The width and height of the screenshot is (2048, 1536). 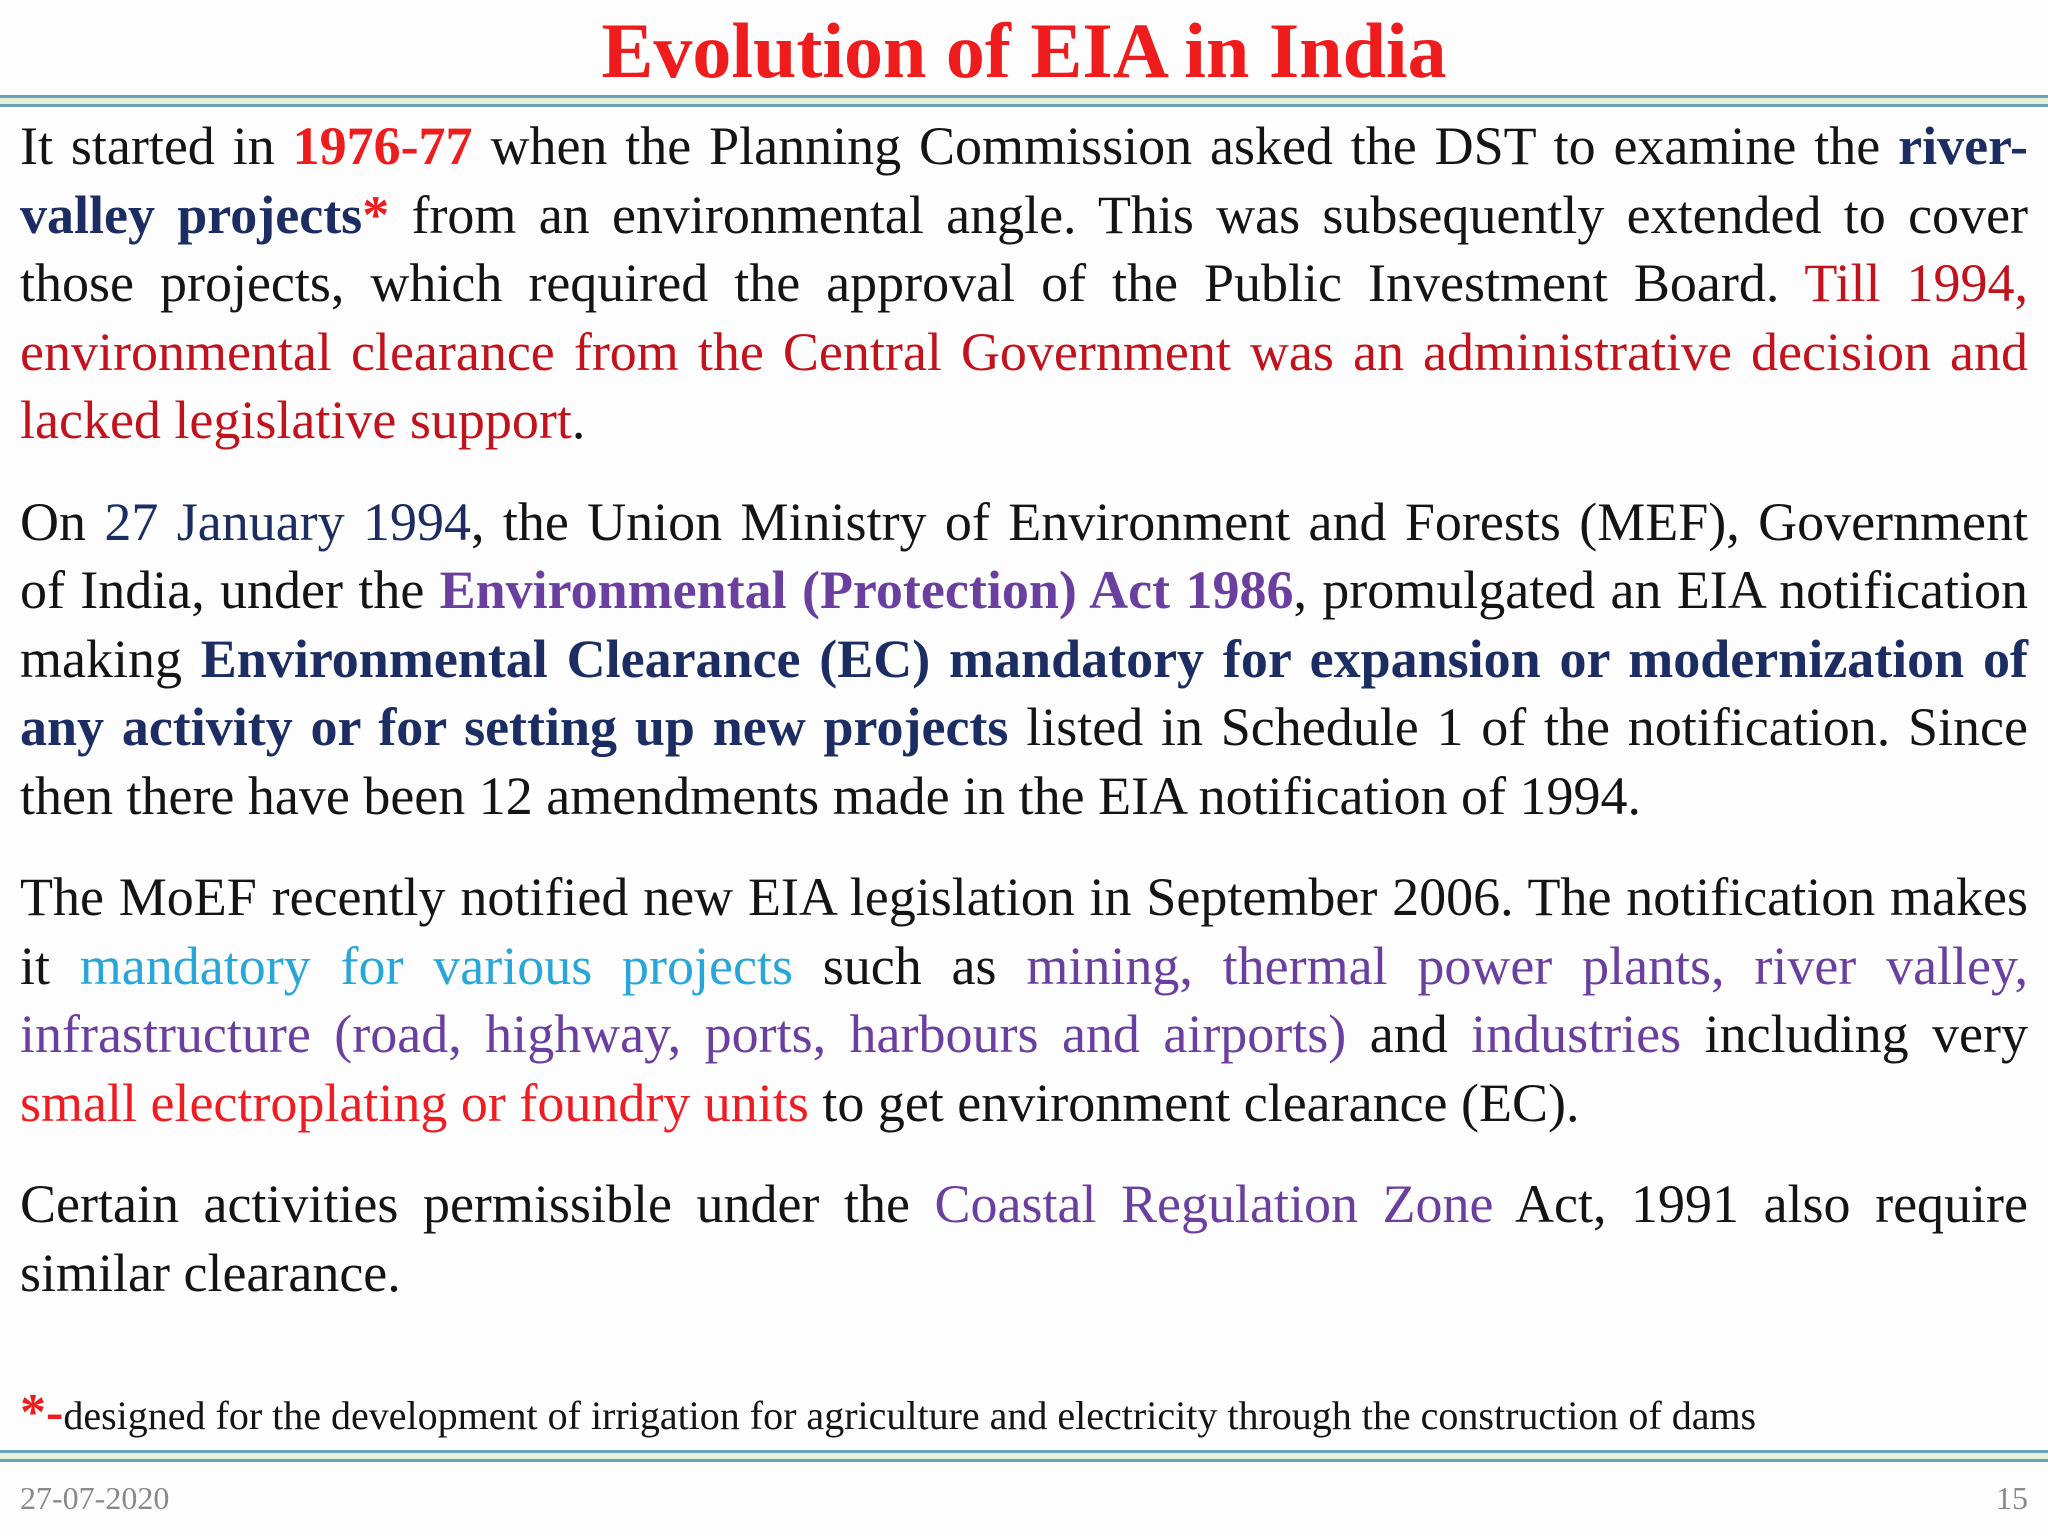 I want to click on text: Certain activities permissible under the, so click(x=477, y=1204).